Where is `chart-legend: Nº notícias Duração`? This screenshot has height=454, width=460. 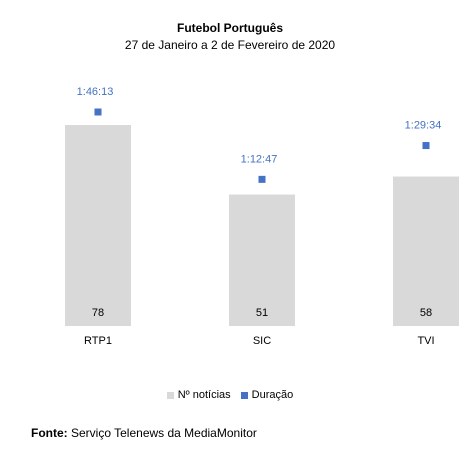 chart-legend: Nº notícias Duração is located at coordinates (230, 395).